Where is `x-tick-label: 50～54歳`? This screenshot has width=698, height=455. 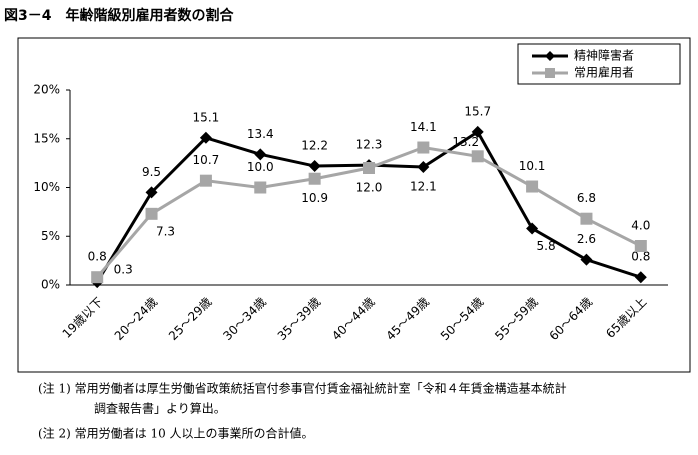
x-tick-label: 50～54歳 is located at coordinates (462, 319).